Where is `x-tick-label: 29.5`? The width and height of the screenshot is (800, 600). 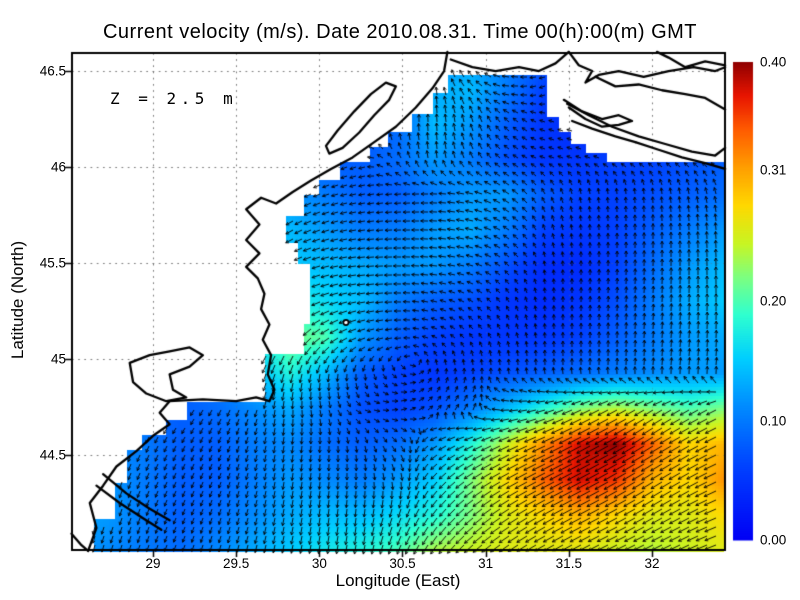 x-tick-label: 29.5 is located at coordinates (236, 563).